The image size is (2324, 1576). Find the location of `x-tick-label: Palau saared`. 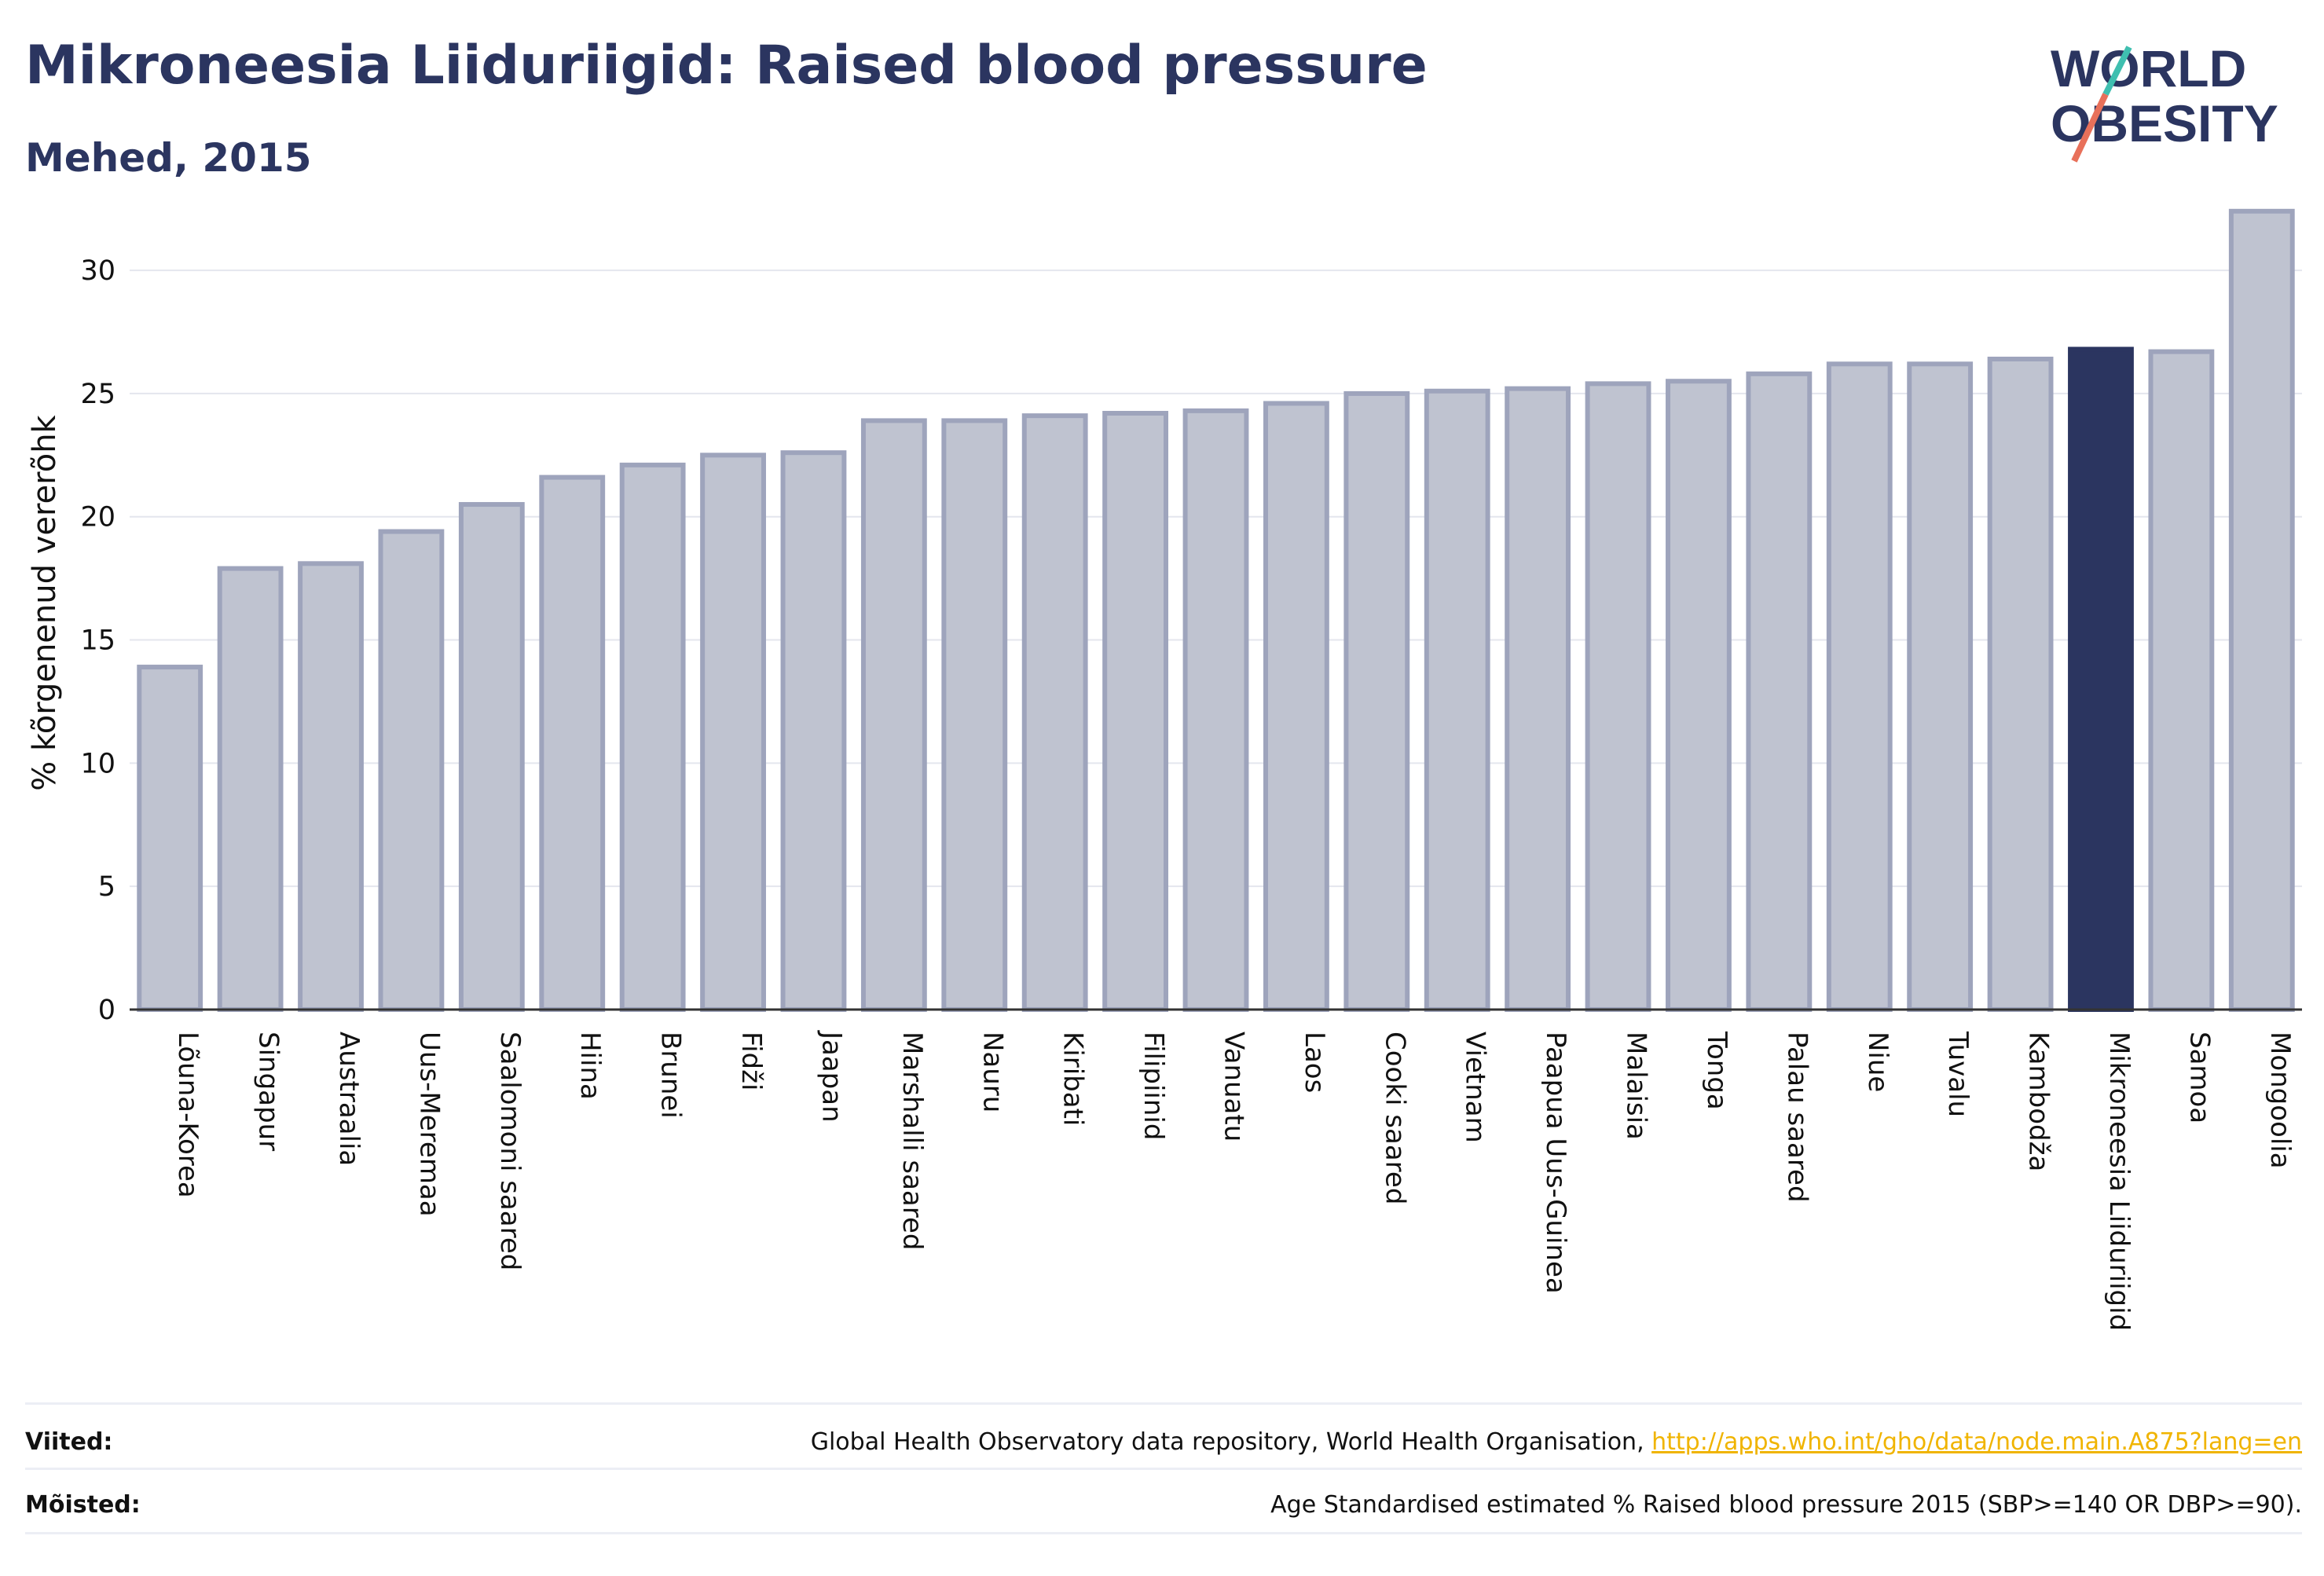

x-tick-label: Palau saared is located at coordinates (1797, 1117).